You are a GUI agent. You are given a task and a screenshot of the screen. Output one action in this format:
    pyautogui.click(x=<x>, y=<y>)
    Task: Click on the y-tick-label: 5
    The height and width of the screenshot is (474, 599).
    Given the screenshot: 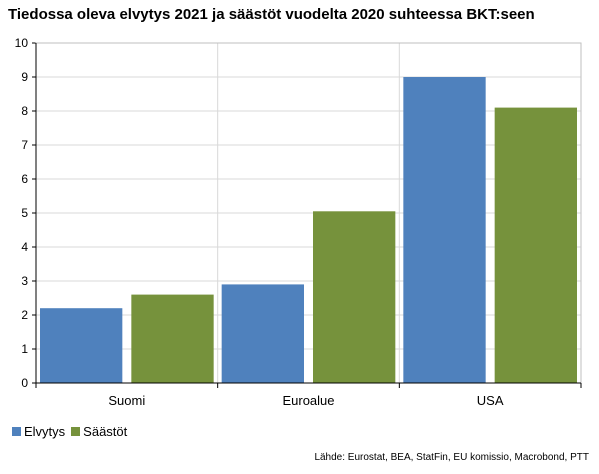 What is the action you would take?
    pyautogui.click(x=24, y=213)
    